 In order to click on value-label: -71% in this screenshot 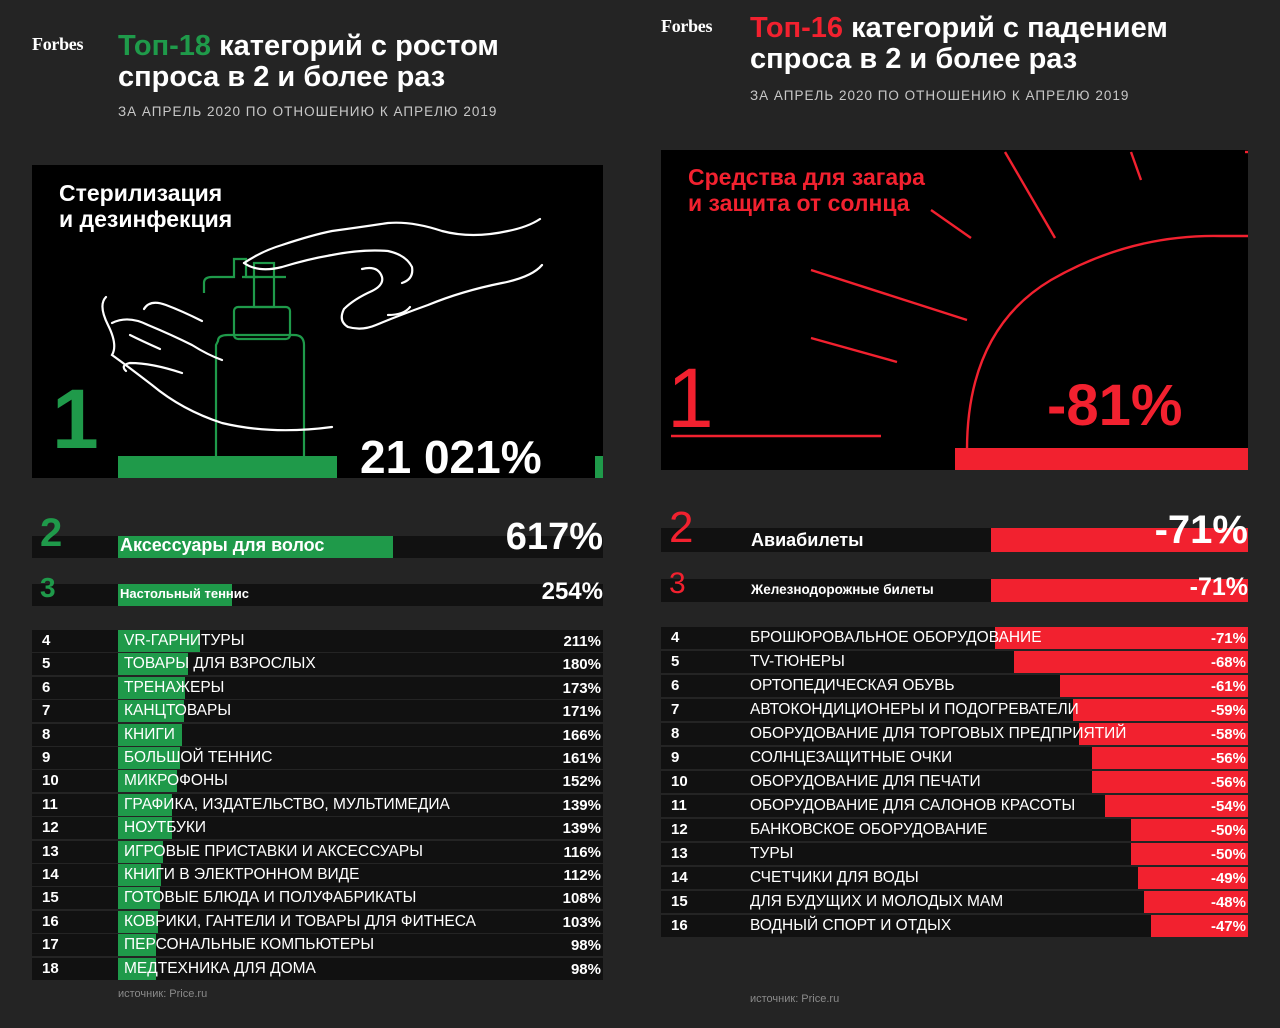, I will do `click(1228, 638)`.